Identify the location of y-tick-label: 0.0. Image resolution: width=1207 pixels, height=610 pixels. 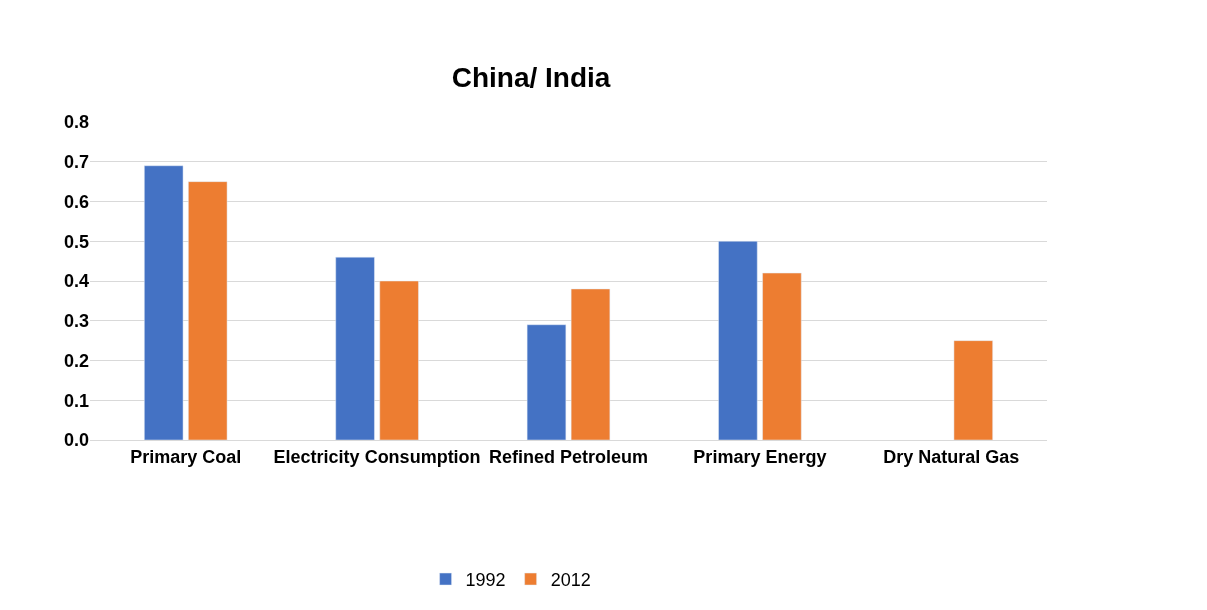
(76, 440).